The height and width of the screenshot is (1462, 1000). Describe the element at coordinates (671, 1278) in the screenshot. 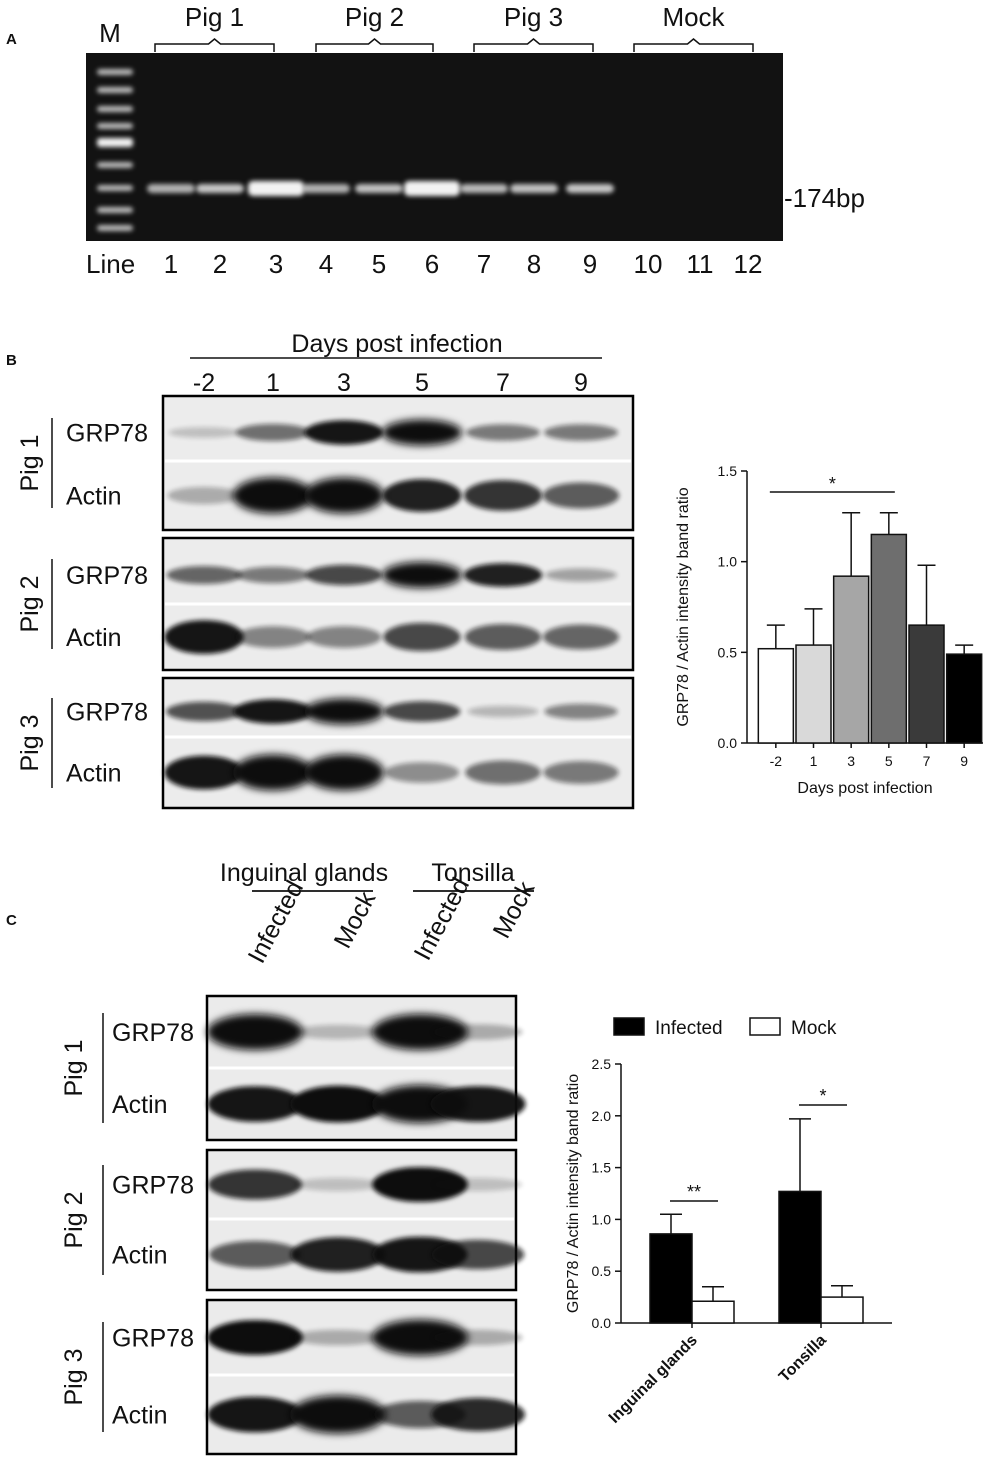

I see `bar-infected` at that location.